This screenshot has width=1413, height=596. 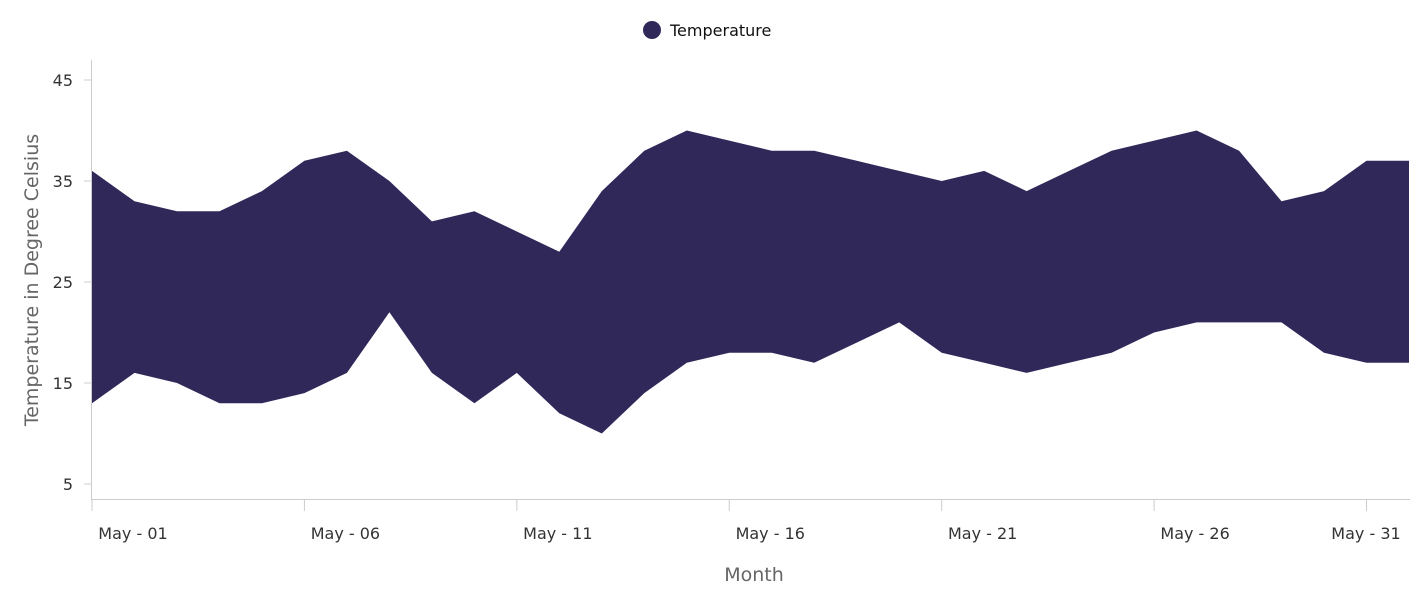 What do you see at coordinates (32, 280) in the screenshot?
I see `y-axis-title: Temperature in Degree Celsius` at bounding box center [32, 280].